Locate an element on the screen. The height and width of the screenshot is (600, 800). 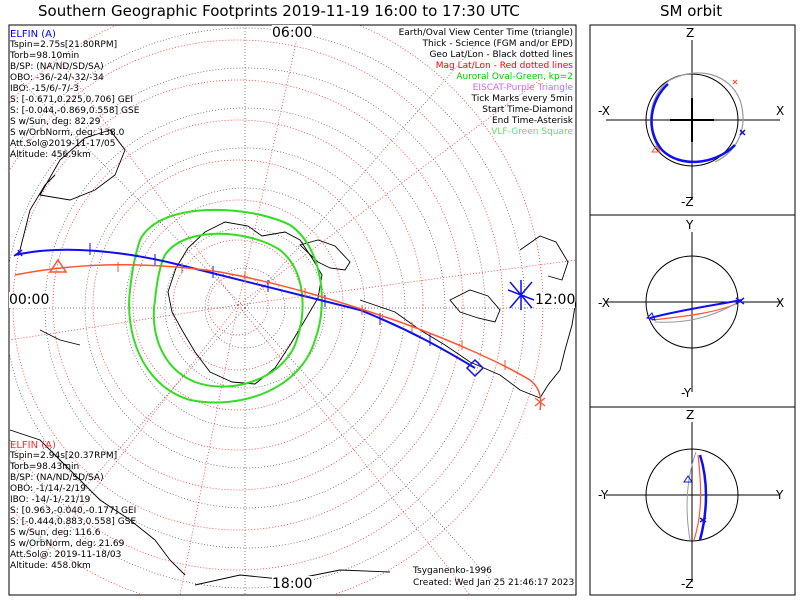
elfin-b-ticks is located at coordinates (311, 316).